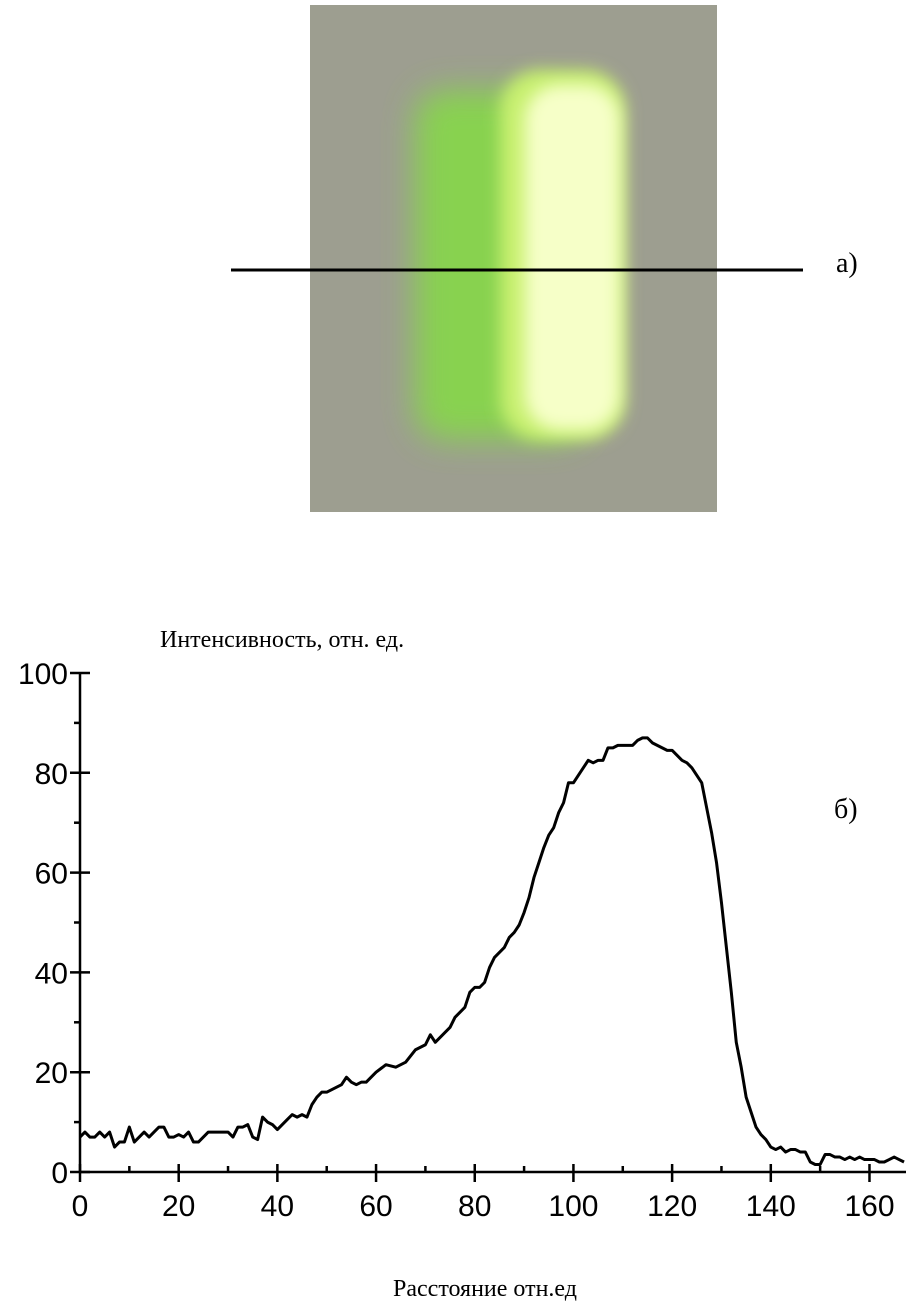 The image size is (906, 1310). I want to click on y-tick-label: 40, so click(51, 973).